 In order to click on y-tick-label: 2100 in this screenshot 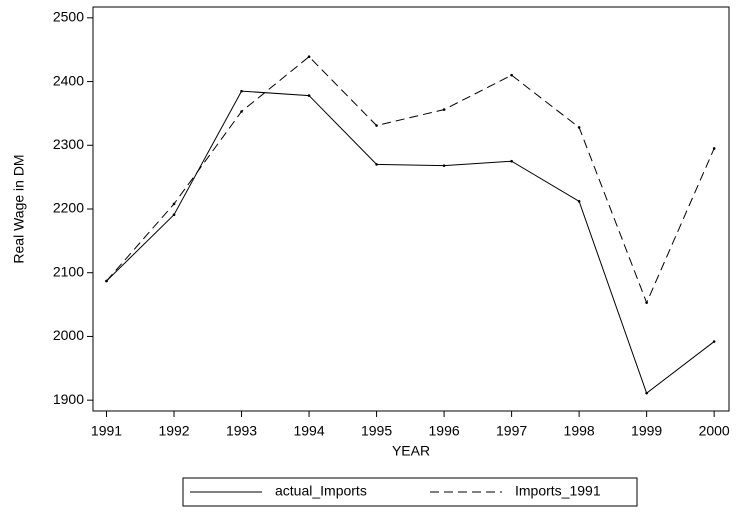, I will do `click(68, 271)`.